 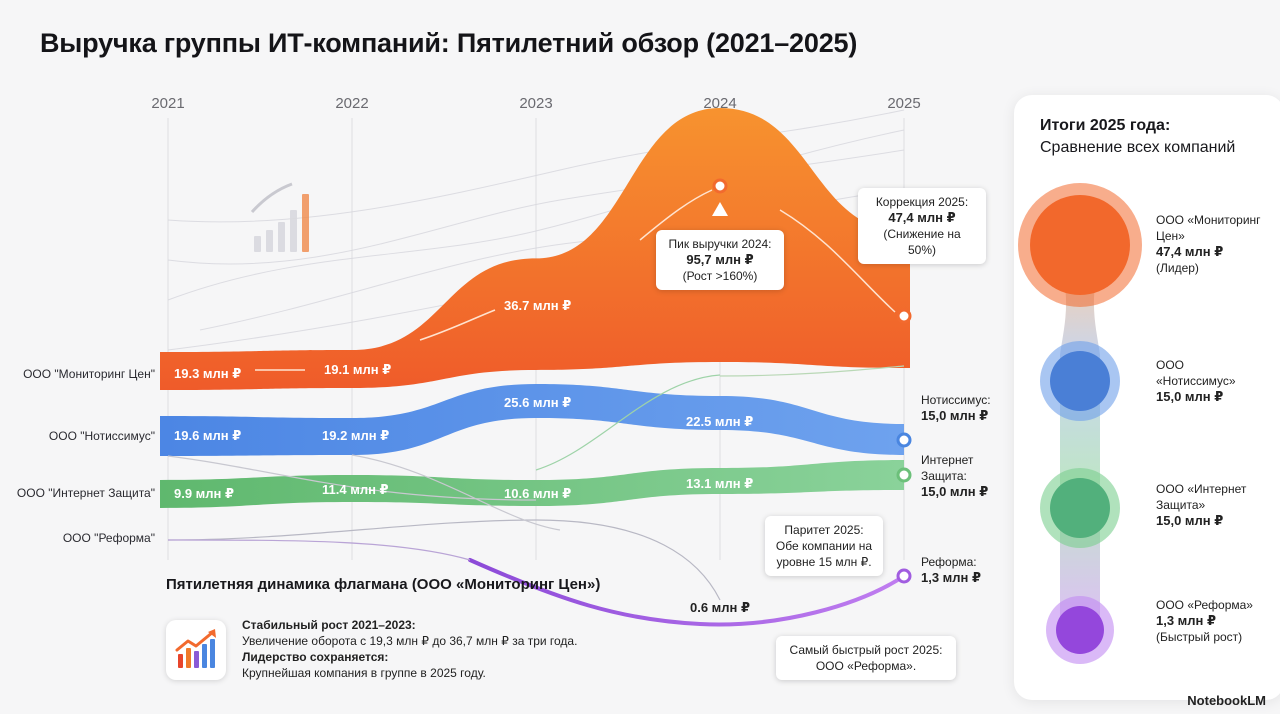 What do you see at coordinates (904, 475) in the screenshot?
I see `internet-marker` at bounding box center [904, 475].